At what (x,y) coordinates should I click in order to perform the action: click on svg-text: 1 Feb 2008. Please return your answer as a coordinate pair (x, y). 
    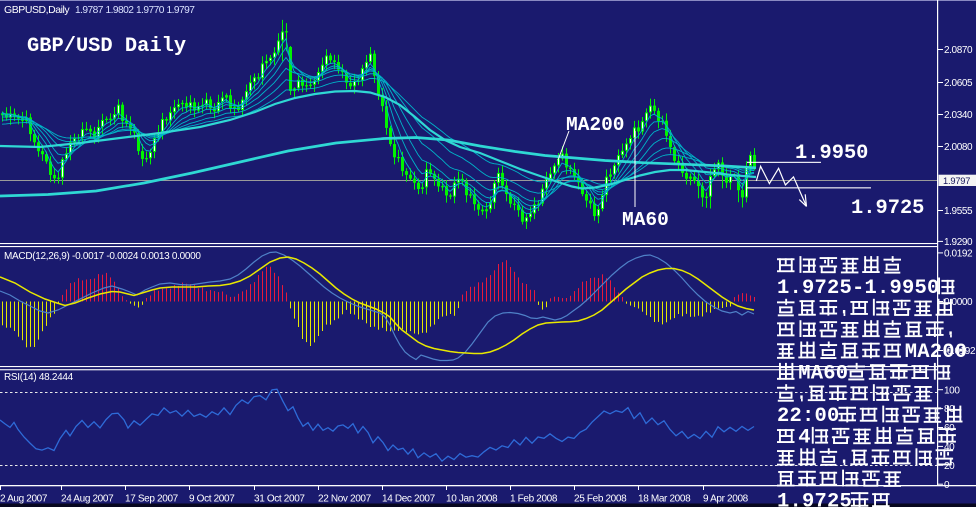
    Looking at the image, I should click on (534, 499).